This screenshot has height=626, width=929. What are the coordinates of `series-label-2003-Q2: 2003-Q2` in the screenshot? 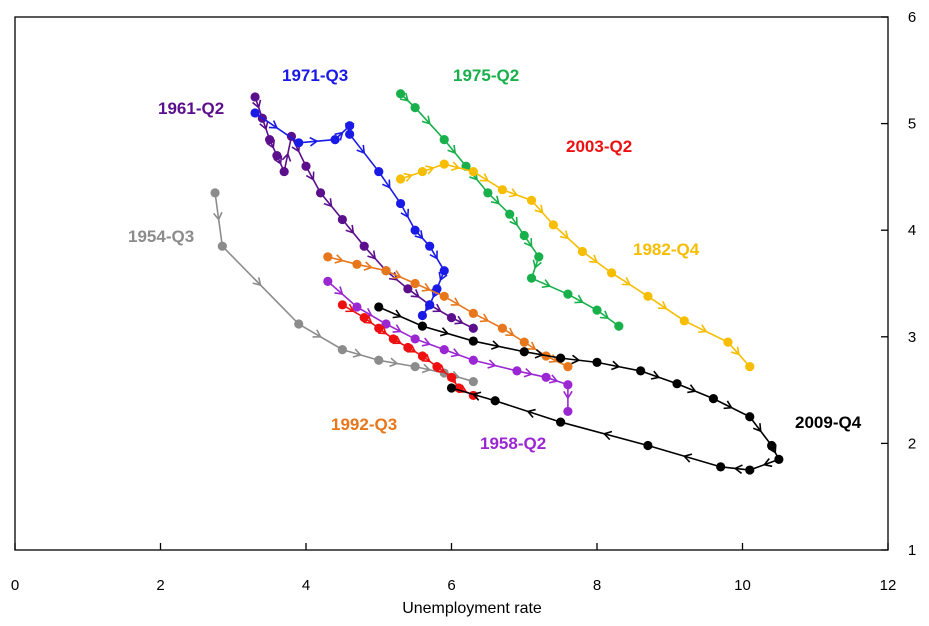 It's located at (599, 146).